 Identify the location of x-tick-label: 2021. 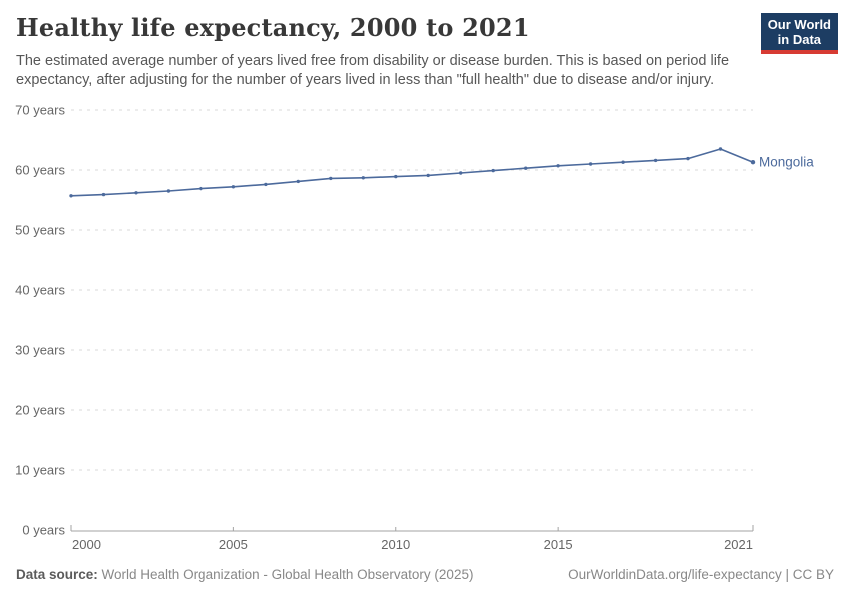
(738, 544).